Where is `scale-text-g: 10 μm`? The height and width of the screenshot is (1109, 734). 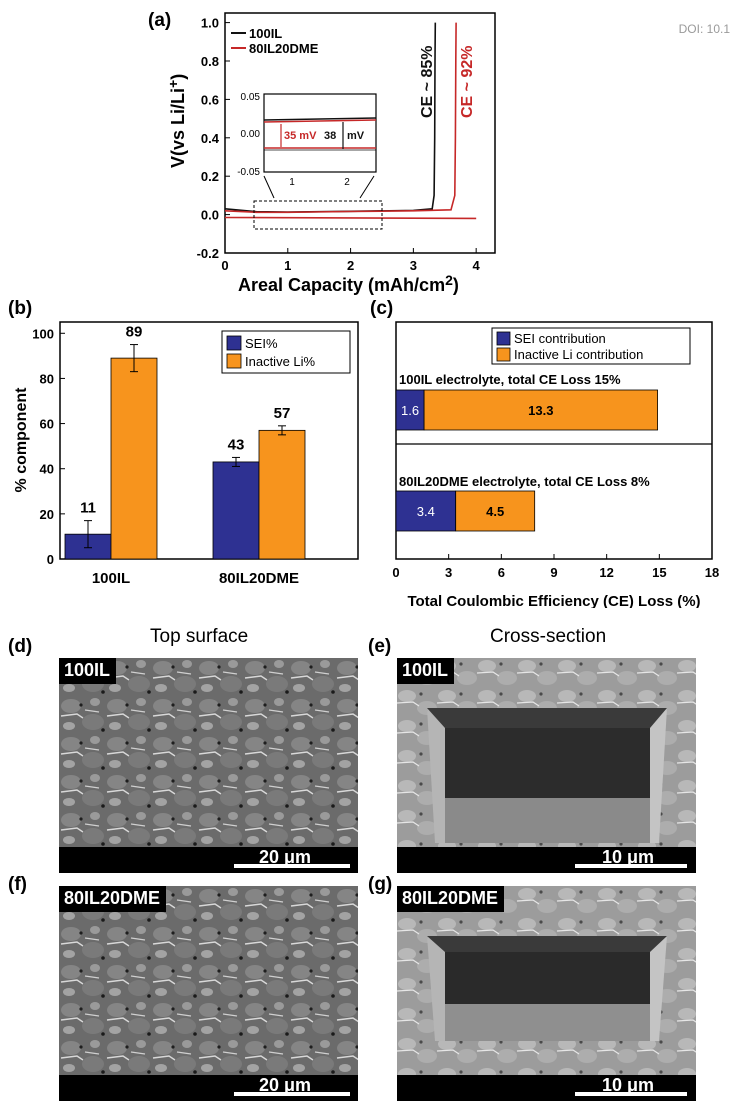 scale-text-g: 10 μm is located at coordinates (628, 1085).